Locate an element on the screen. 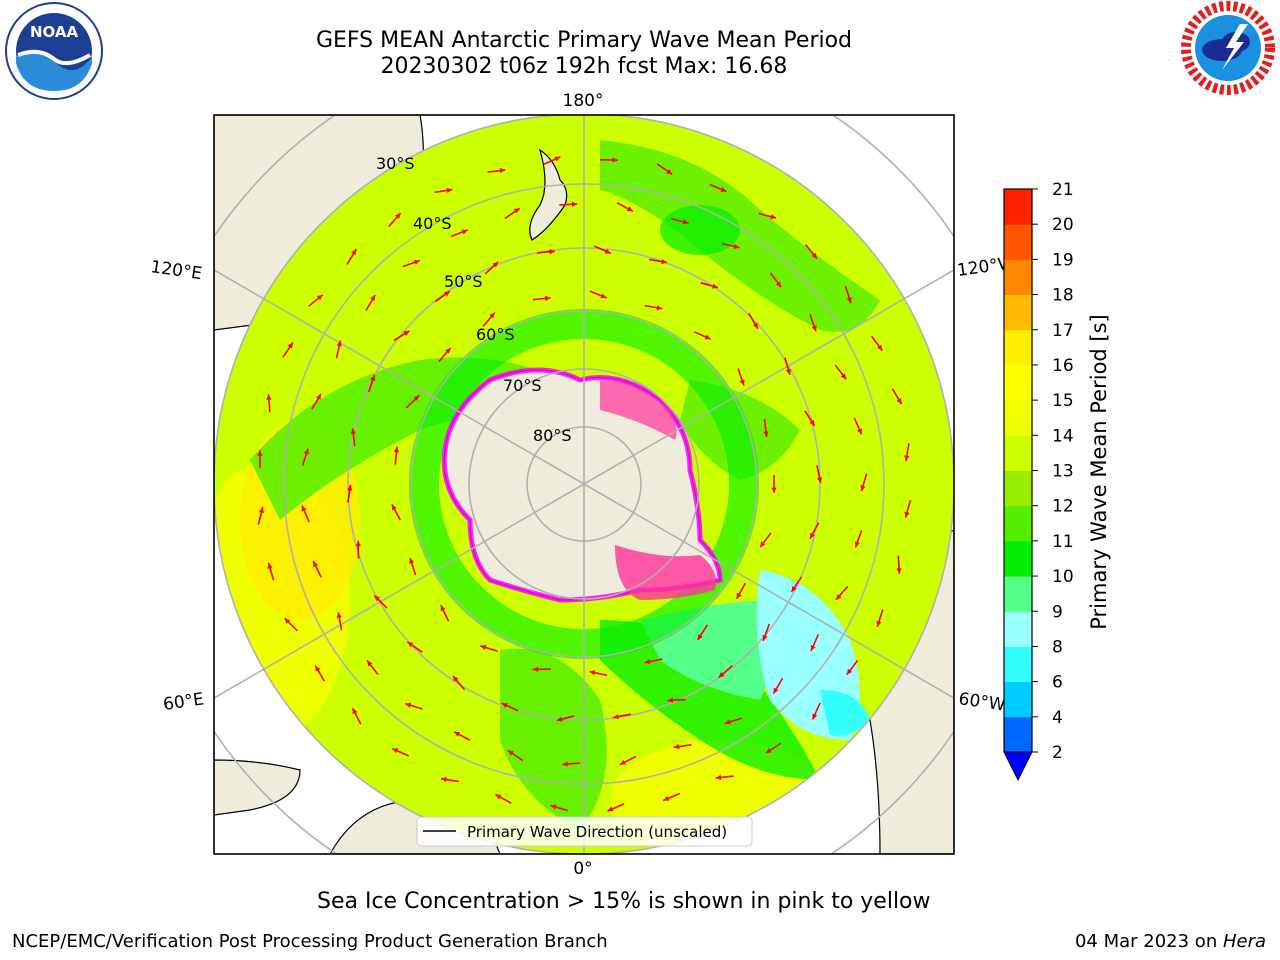 The image size is (1280, 960). colorbar-tick-label: 6 is located at coordinates (1057, 683).